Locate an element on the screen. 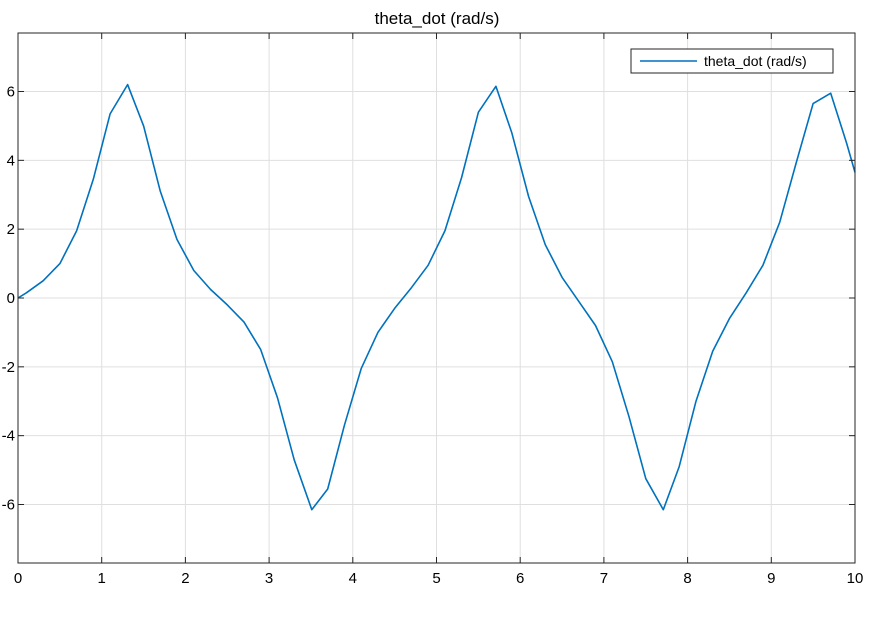 This screenshot has width=875, height=624. legend-label: theta_dot (rad/s) is located at coordinates (755, 61).